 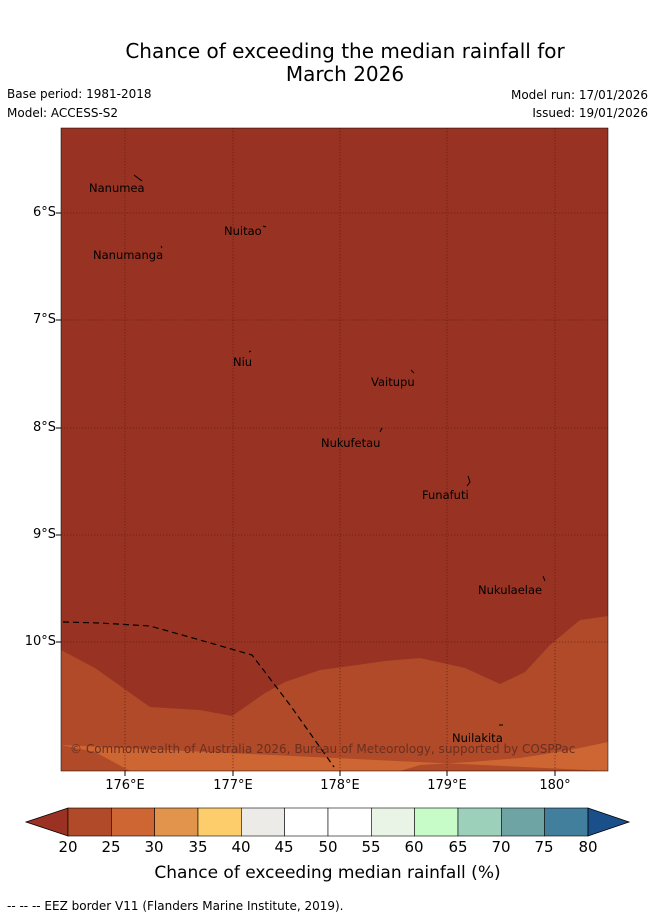 What do you see at coordinates (609, 822) in the screenshot?
I see `colorbar-extend-high` at bounding box center [609, 822].